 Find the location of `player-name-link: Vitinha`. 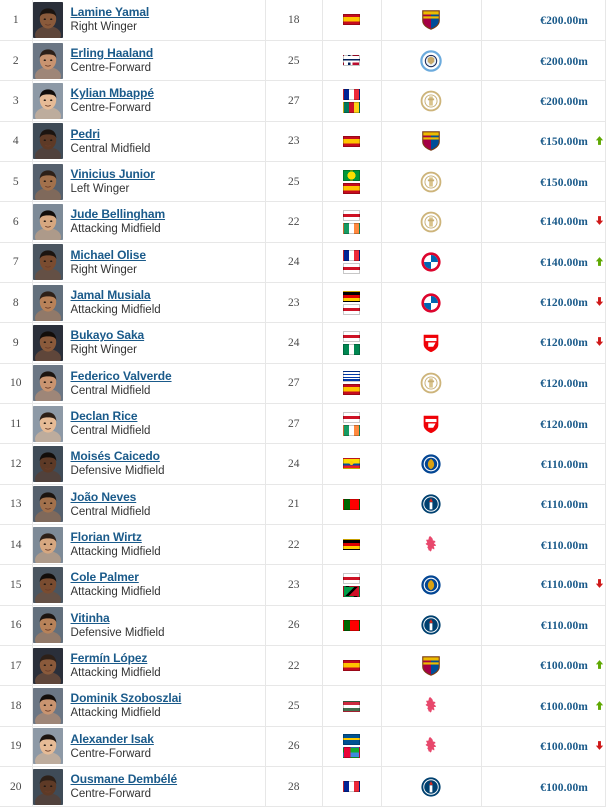

player-name-link: Vitinha is located at coordinates (90, 617).